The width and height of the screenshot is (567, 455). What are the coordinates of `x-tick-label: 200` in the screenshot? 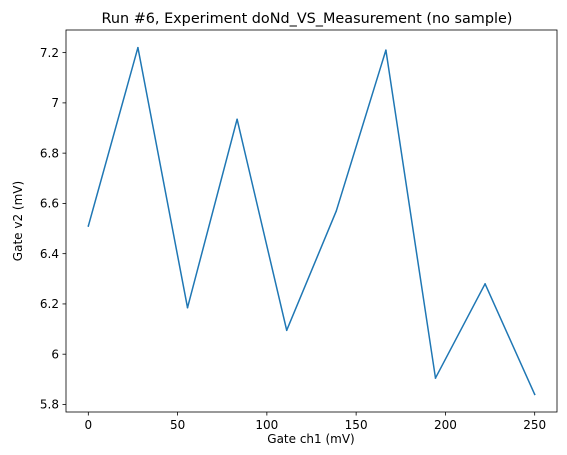 It's located at (445, 425).